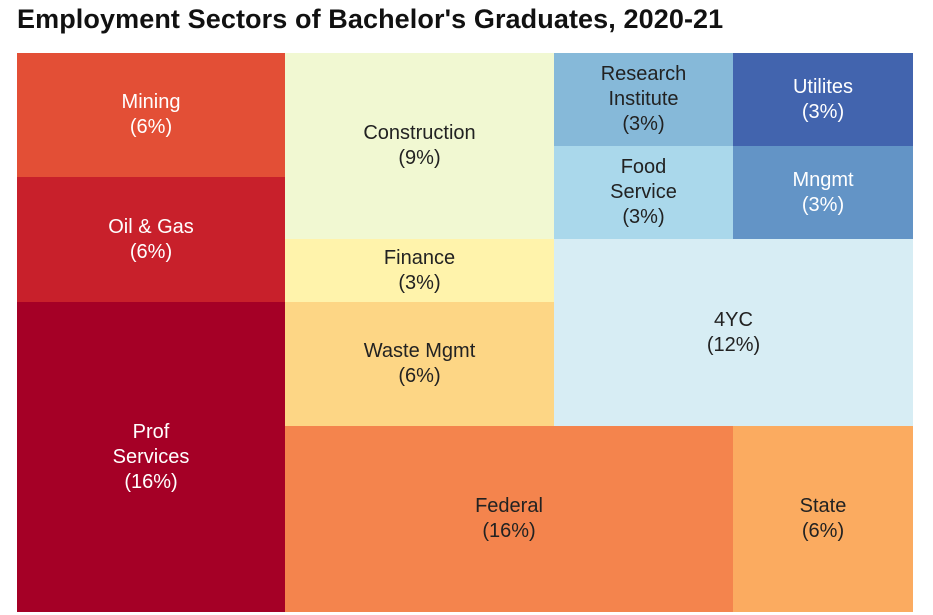  What do you see at coordinates (643, 179) in the screenshot?
I see `tile-label: Food Service` at bounding box center [643, 179].